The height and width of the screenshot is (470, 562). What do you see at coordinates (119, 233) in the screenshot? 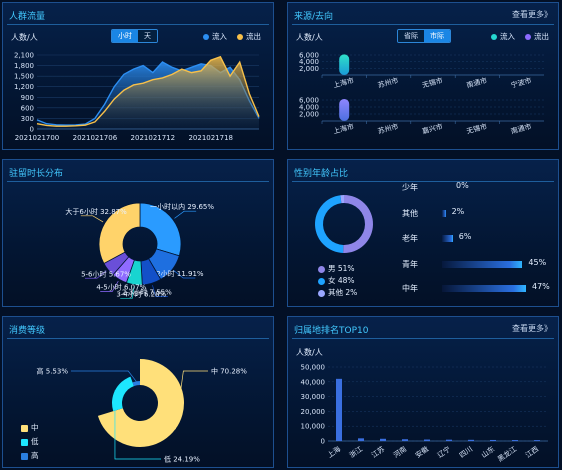
I see `stay-slice` at bounding box center [119, 233].